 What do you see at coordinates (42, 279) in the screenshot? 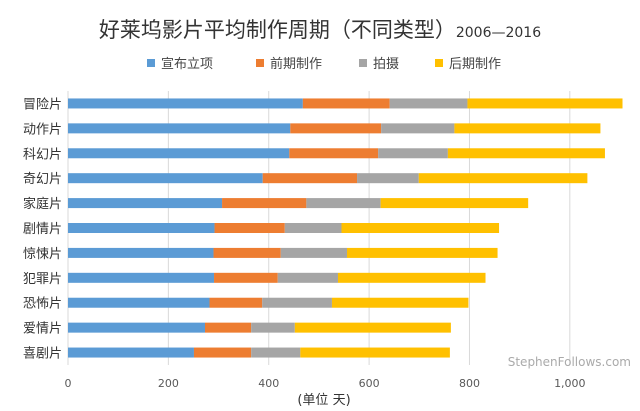
I see `y-tick-label: 犯罪片` at bounding box center [42, 279].